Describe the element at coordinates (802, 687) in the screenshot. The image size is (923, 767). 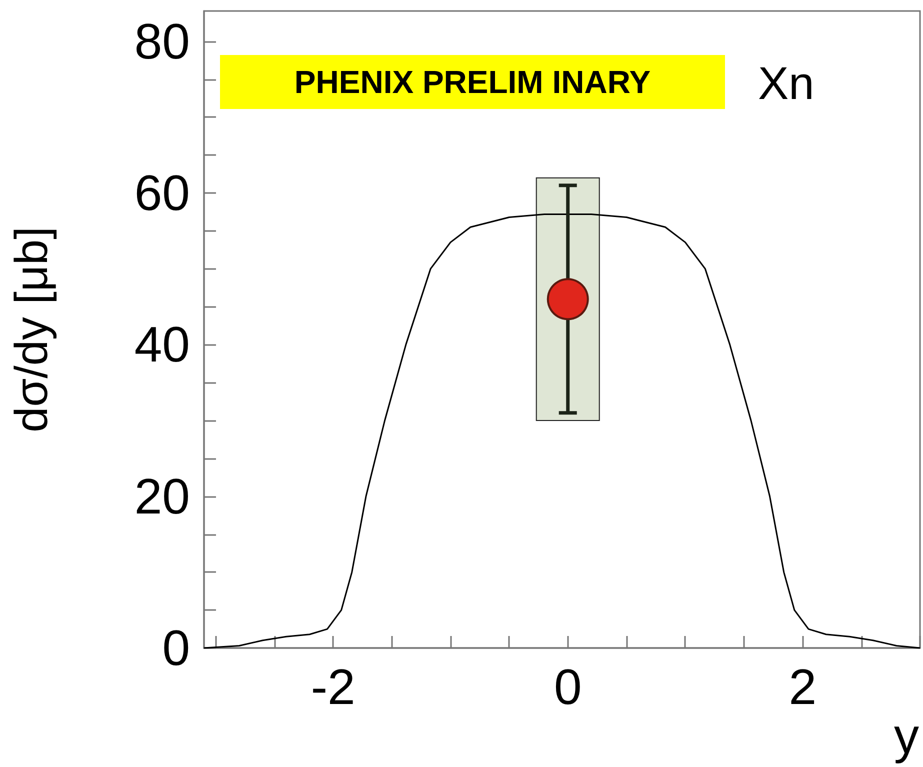
I see `x-tick-label: 2` at that location.